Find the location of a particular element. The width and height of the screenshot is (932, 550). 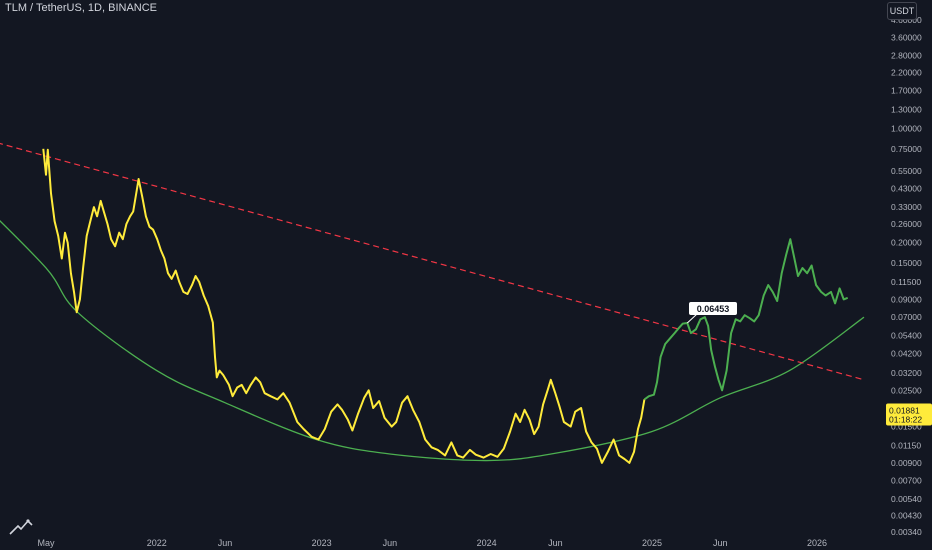

price-line-green is located at coordinates (746, 319).